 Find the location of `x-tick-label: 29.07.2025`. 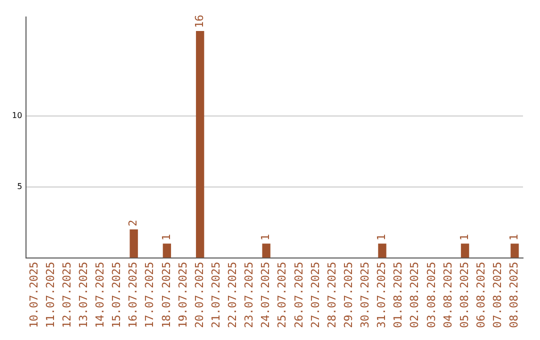

x-tick-label: 29.07.2025 is located at coordinates (348, 295).